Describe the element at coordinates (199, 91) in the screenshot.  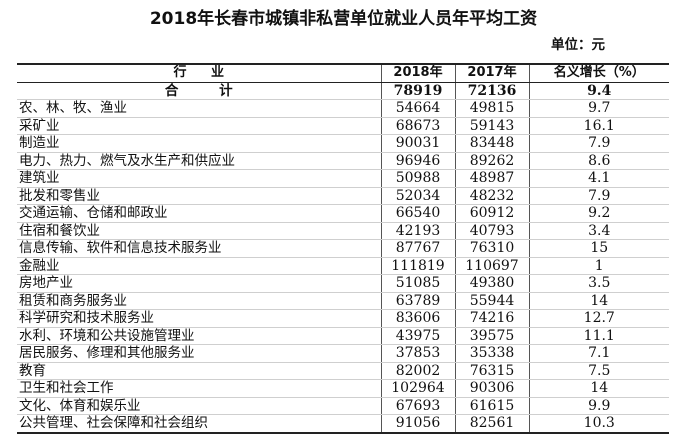
I see `cell-industry: 合 计` at that location.